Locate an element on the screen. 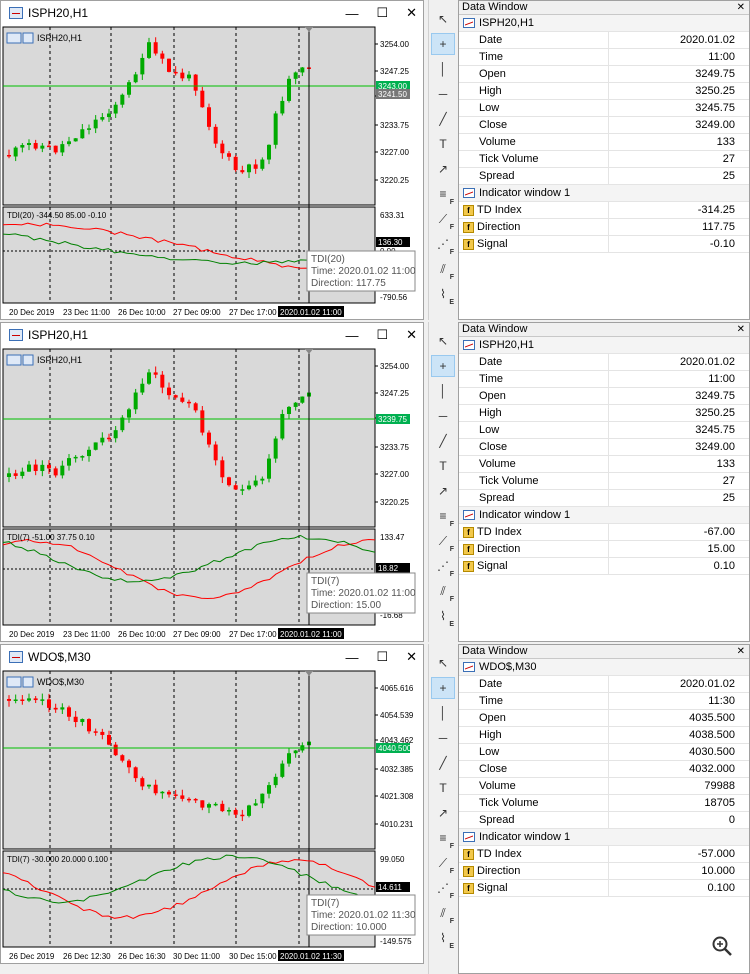 The height and width of the screenshot is (974, 750). time-cursor-tag is located at coordinates (311, 955).